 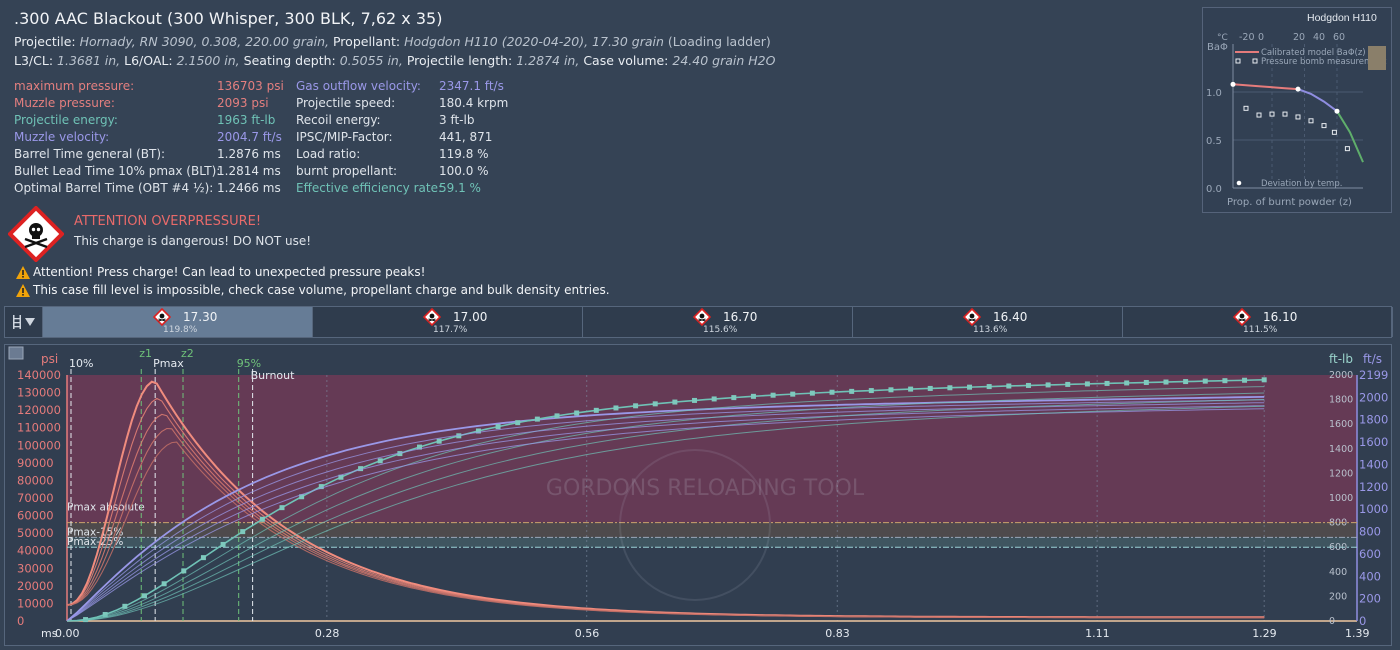 I want to click on ladder-item: 16.70 115.6%, so click(x=718, y=322).